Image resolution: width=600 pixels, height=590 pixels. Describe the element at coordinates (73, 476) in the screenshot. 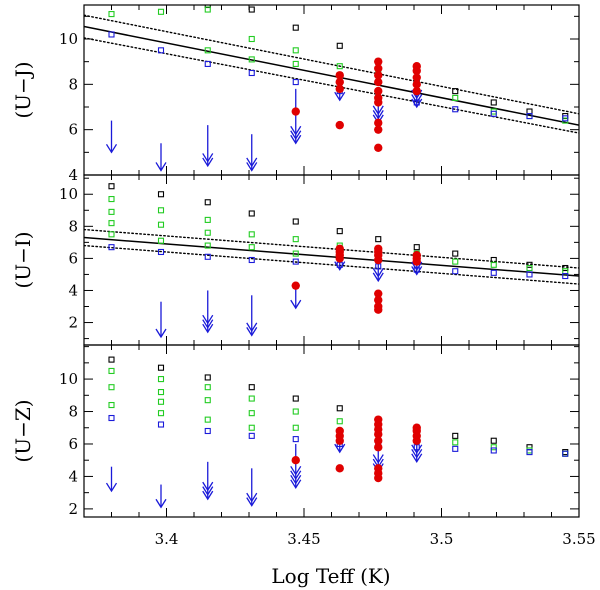

I see `y-tick-label: 4` at that location.